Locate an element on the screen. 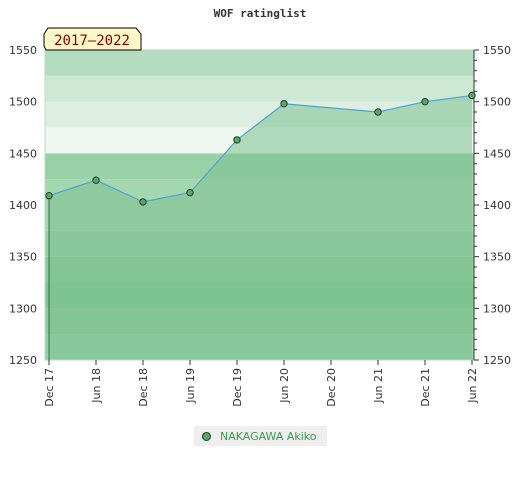 This screenshot has width=520, height=480. legend: NAKAGAWA Akiko is located at coordinates (260, 436).